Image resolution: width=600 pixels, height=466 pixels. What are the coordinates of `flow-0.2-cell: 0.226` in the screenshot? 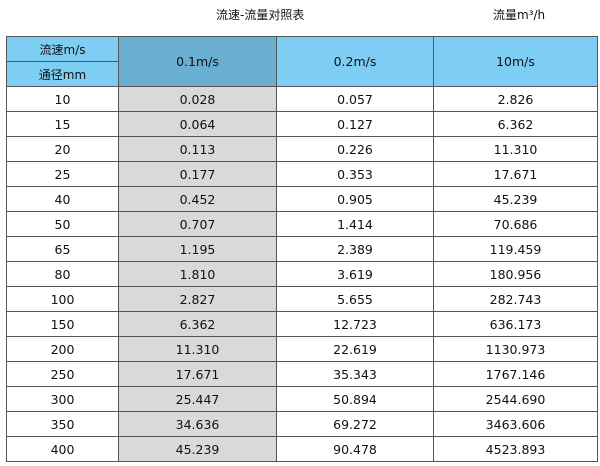 It's located at (355, 149).